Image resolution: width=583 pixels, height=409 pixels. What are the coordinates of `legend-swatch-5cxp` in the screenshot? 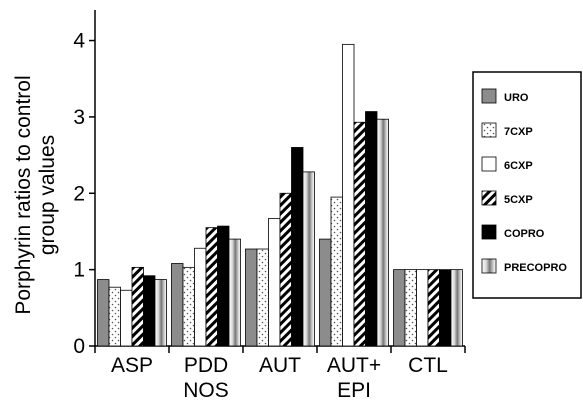 It's located at (489, 198).